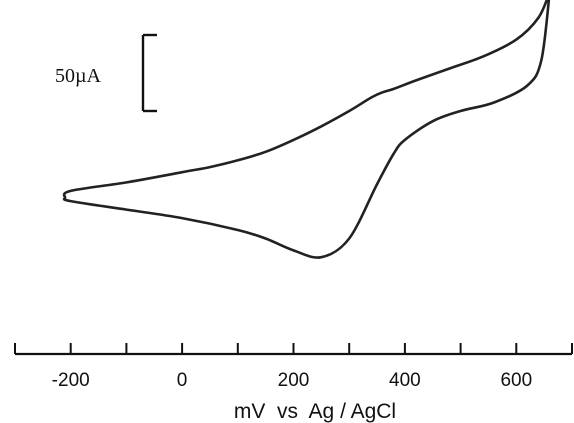 This screenshot has height=423, width=574. What do you see at coordinates (315, 411) in the screenshot?
I see `x-axis-title: mV vs Ag / AgCl` at bounding box center [315, 411].